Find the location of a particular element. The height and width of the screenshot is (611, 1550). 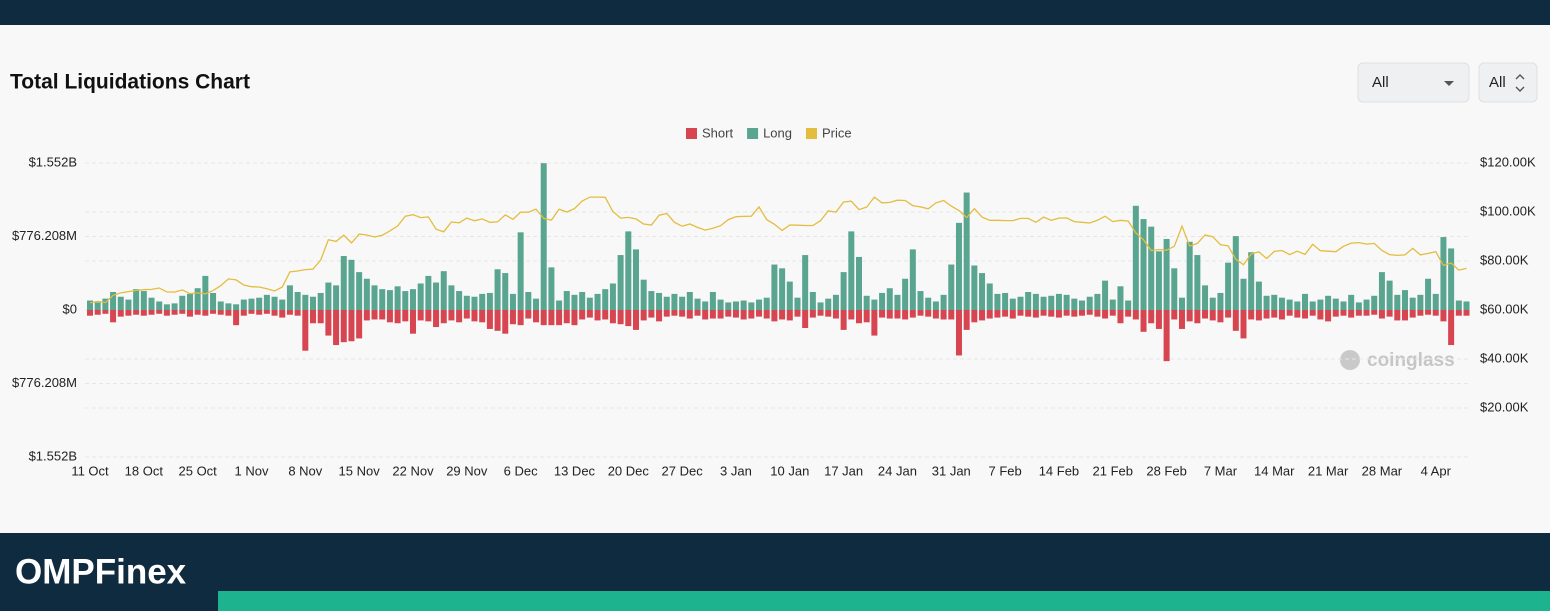

x-tick-label: 11 Oct is located at coordinates (90, 470).